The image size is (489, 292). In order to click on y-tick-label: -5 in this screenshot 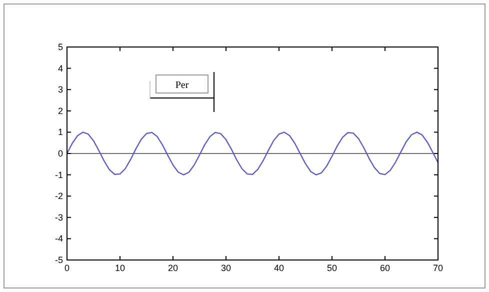, I will do `click(58, 260)`.